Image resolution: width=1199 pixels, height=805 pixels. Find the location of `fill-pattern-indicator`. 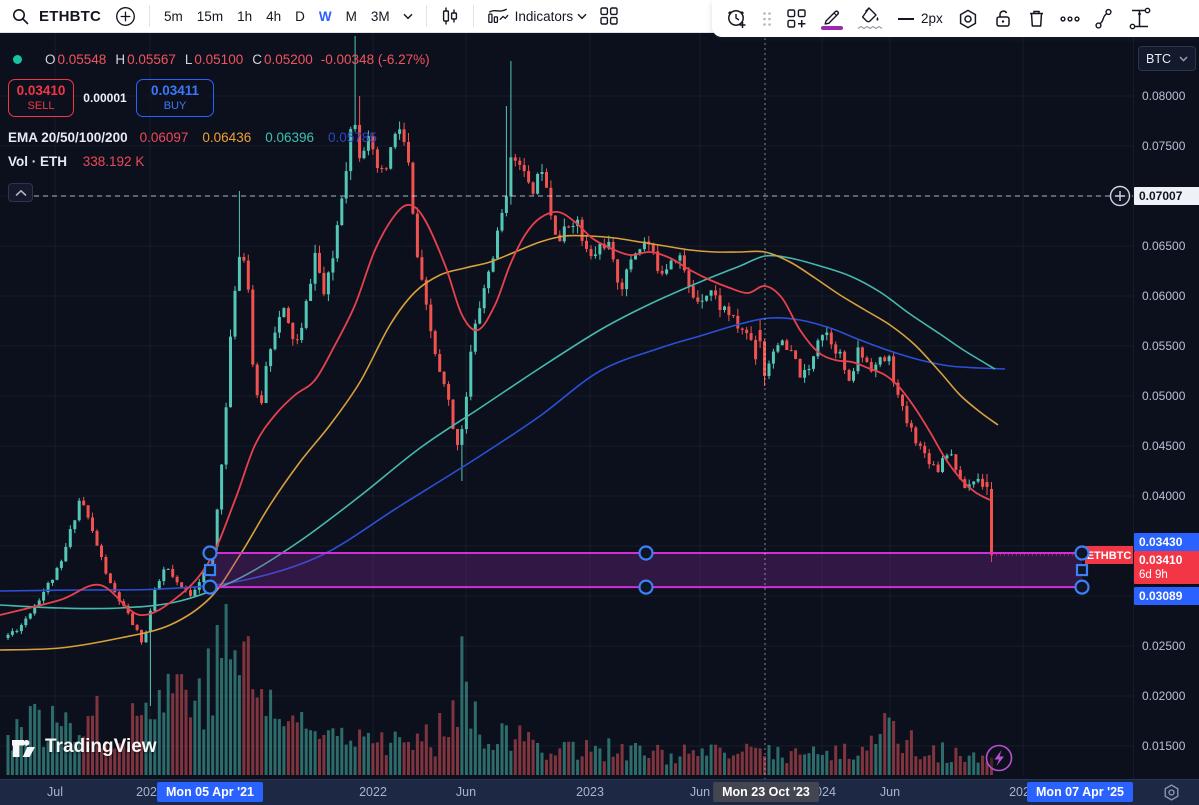

fill-pattern-indicator is located at coordinates (870, 27).